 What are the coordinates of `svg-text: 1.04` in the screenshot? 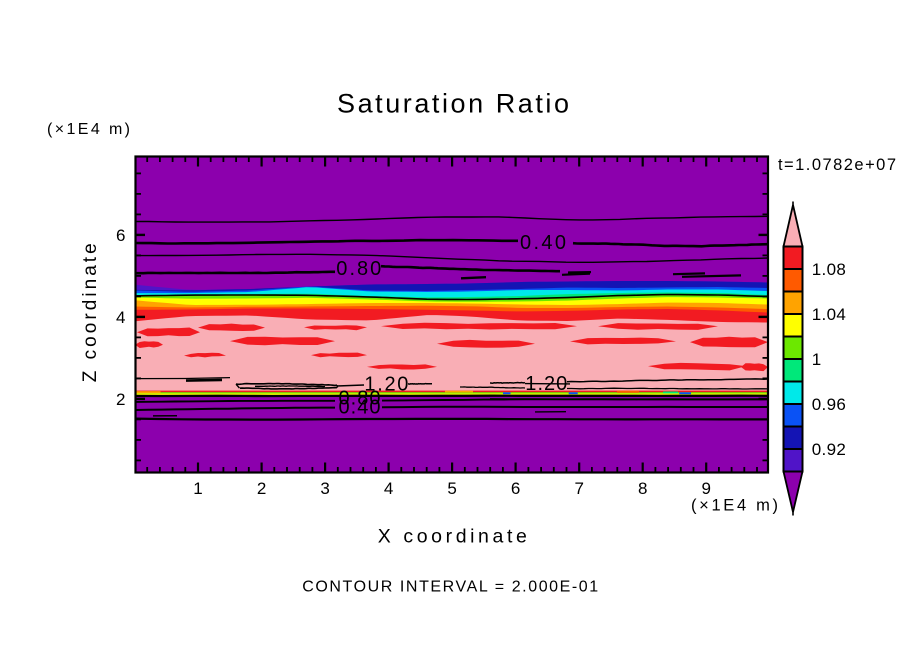 It's located at (829, 314).